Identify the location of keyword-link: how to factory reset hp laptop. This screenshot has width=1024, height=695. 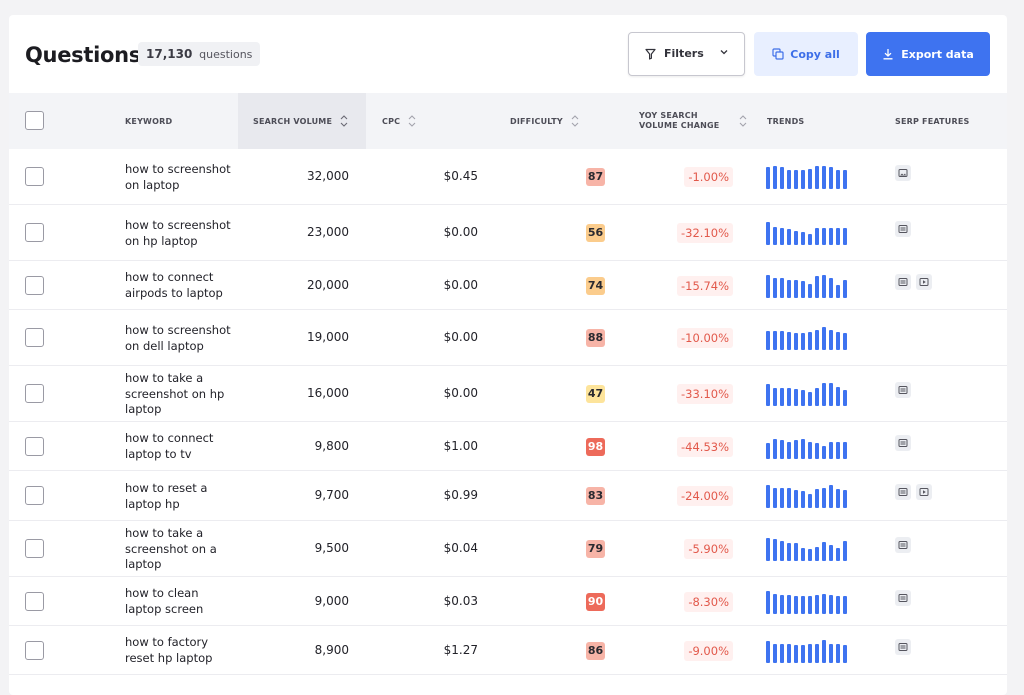
(169, 650).